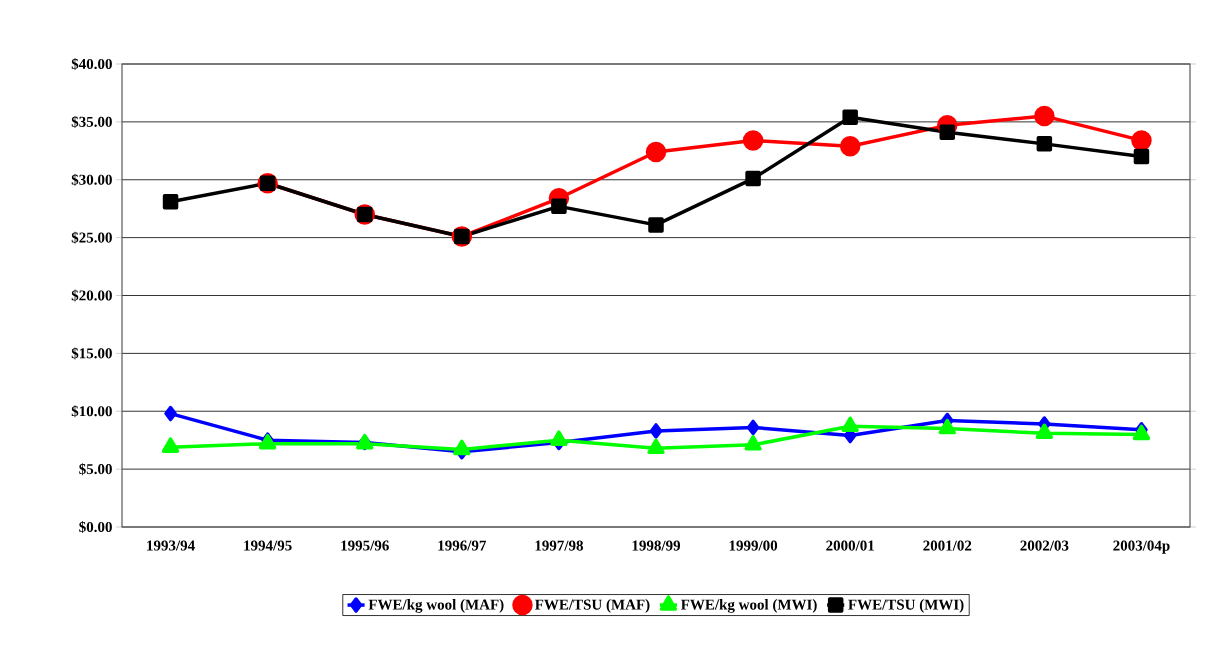 Image resolution: width=1211 pixels, height=646 pixels. Describe the element at coordinates (91, 237) in the screenshot. I see `y-tick-label: $25.00` at that location.